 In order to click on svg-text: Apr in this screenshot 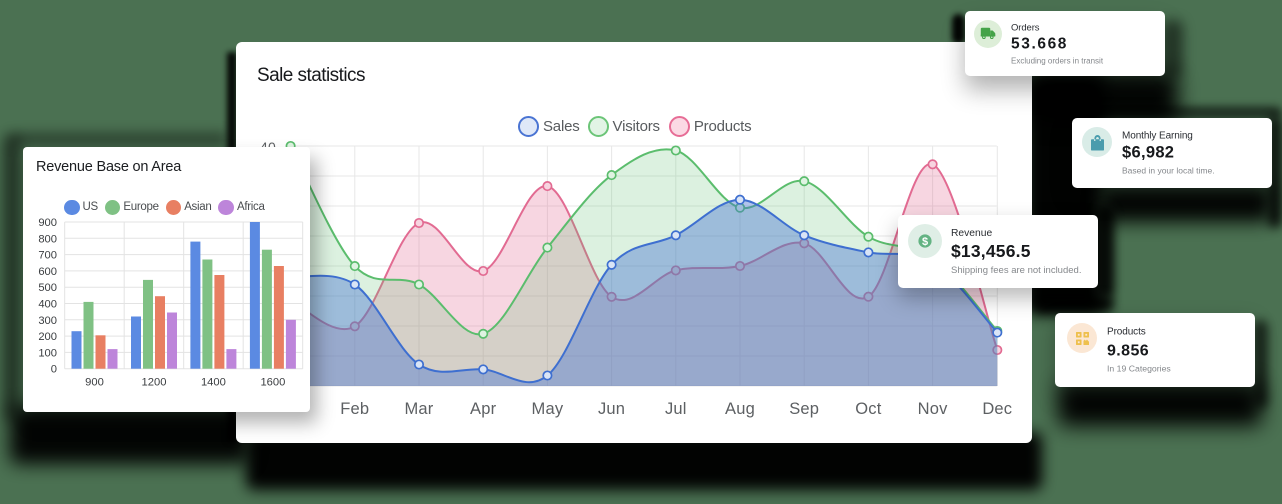, I will do `click(483, 409)`.